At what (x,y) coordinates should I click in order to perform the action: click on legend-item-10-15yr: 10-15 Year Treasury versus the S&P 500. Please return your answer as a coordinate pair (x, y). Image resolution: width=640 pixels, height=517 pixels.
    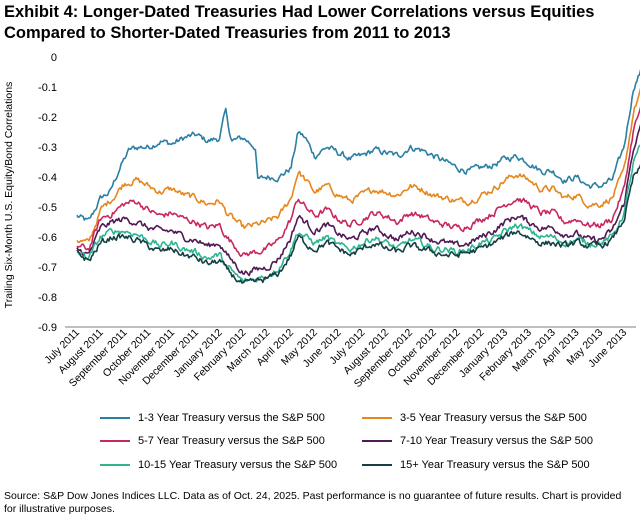
    Looking at the image, I should click on (218, 465).